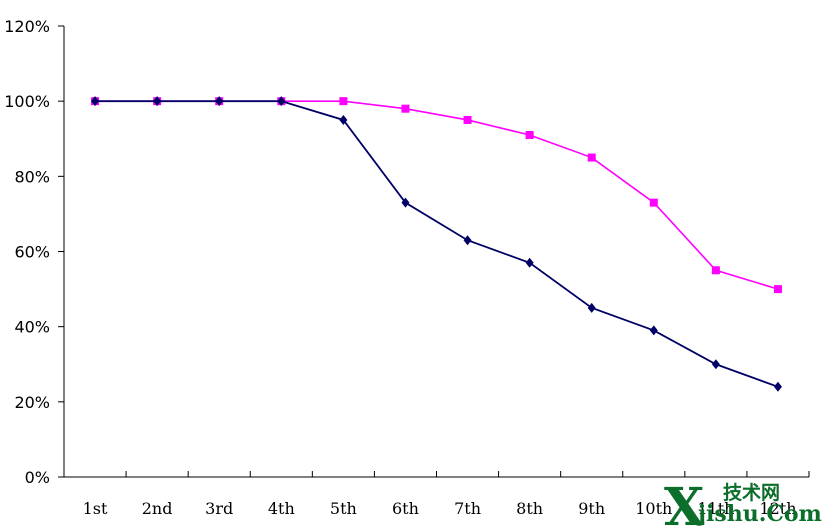 The height and width of the screenshot is (527, 825). Describe the element at coordinates (405, 508) in the screenshot. I see `x-tick-label: 6th` at that location.